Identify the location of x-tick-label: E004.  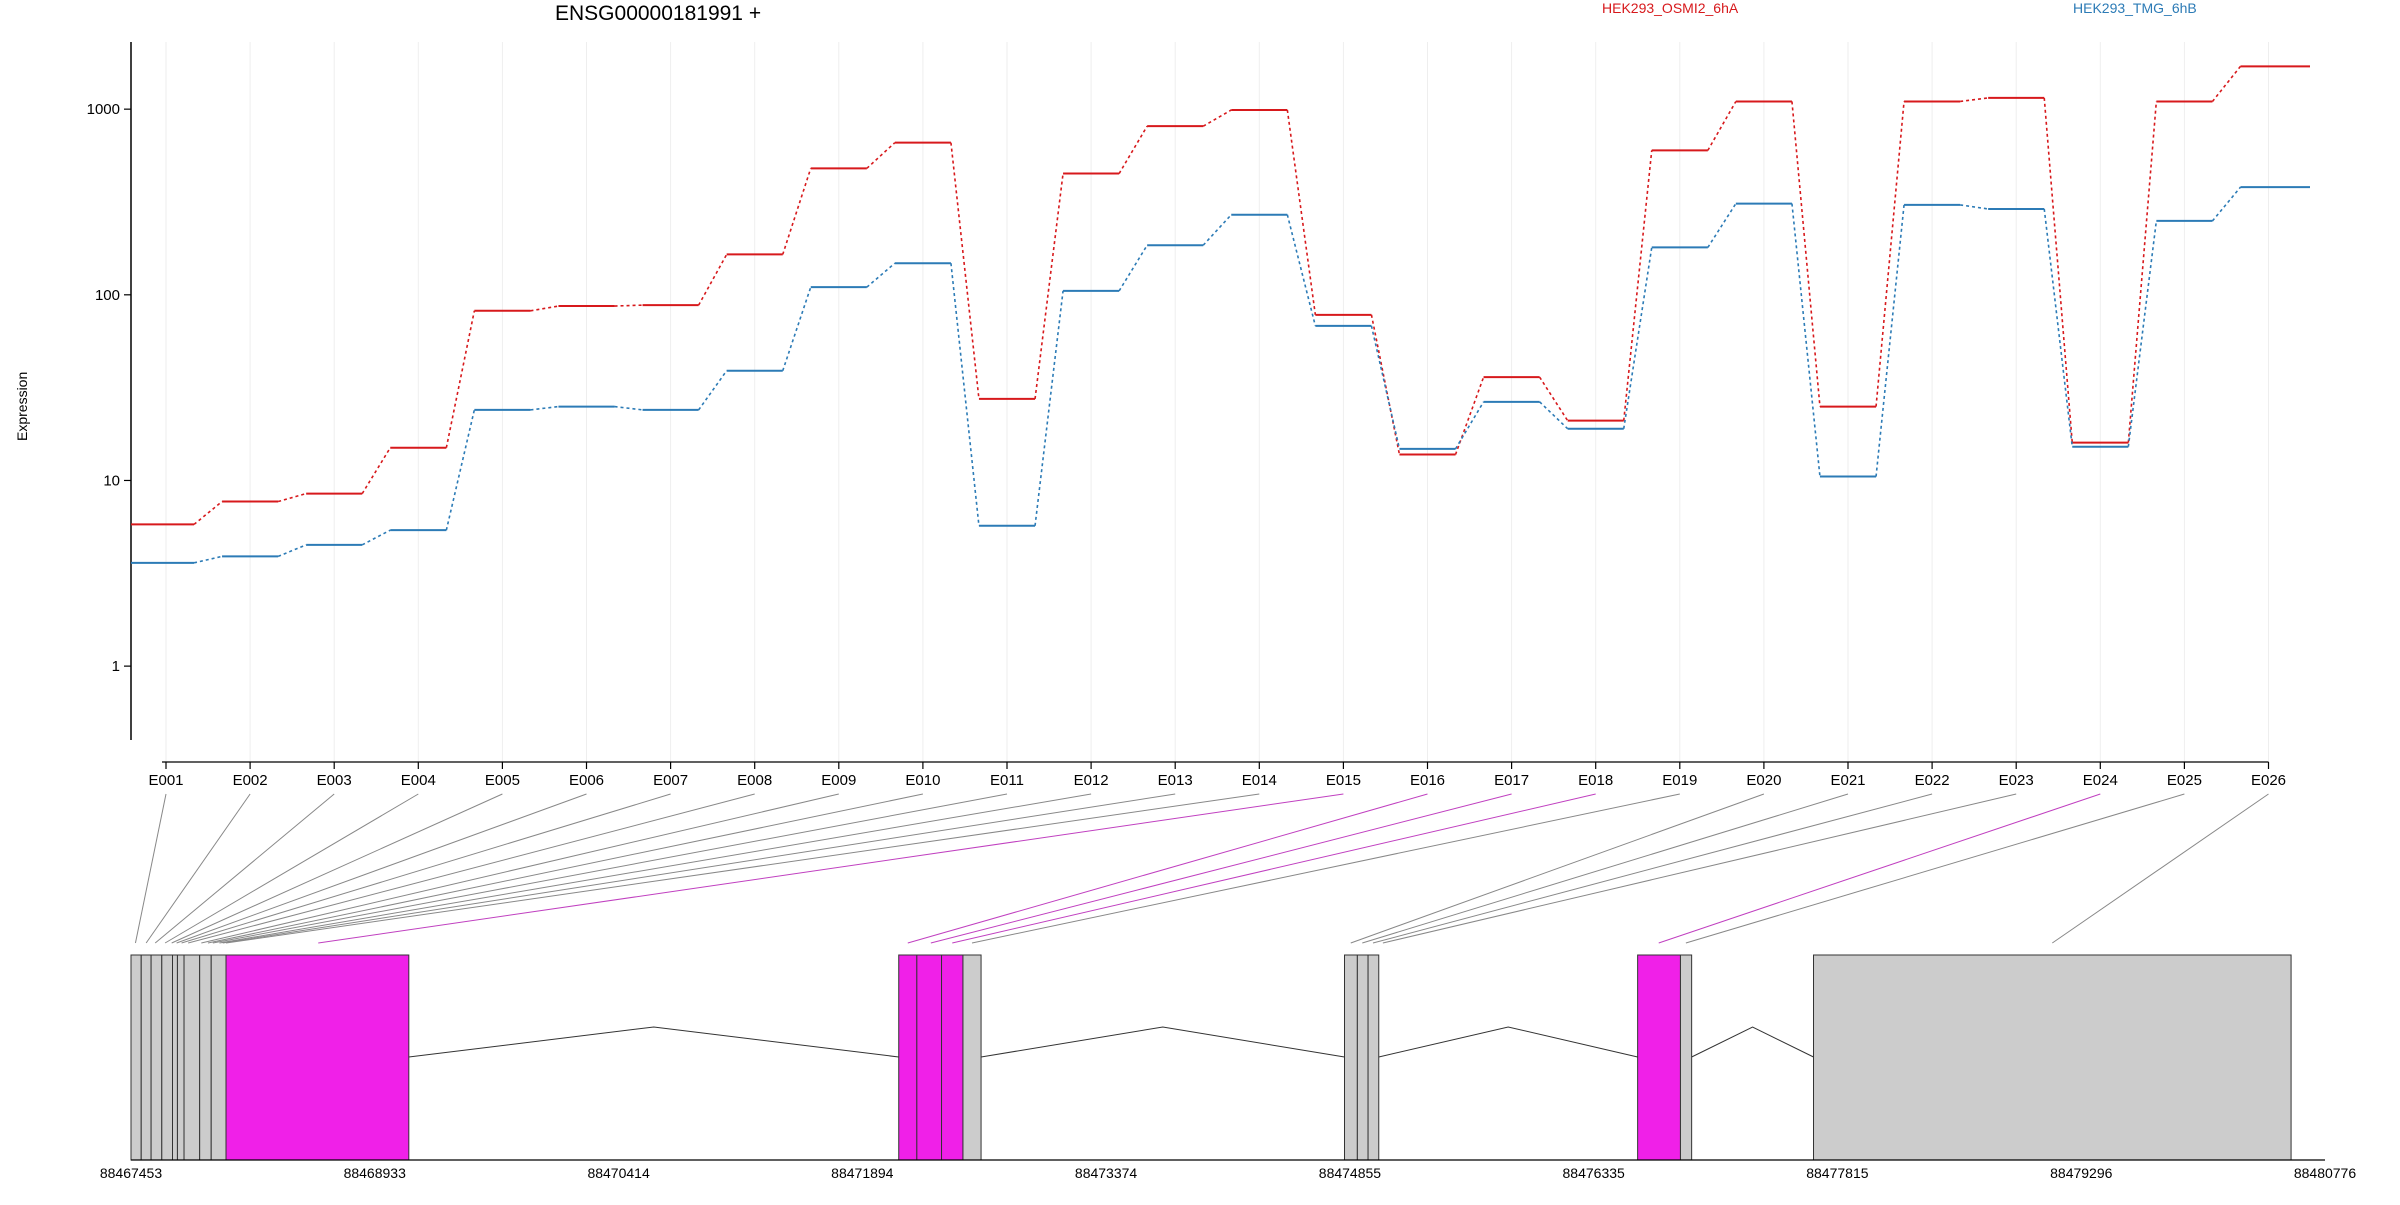
(418, 780).